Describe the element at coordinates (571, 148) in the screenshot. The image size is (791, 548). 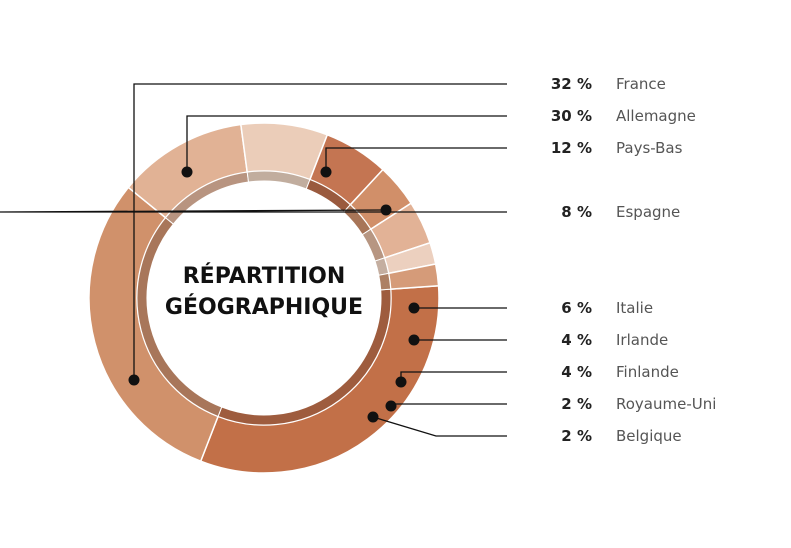
I see `value-label-pays-bas: 12 %` at that location.